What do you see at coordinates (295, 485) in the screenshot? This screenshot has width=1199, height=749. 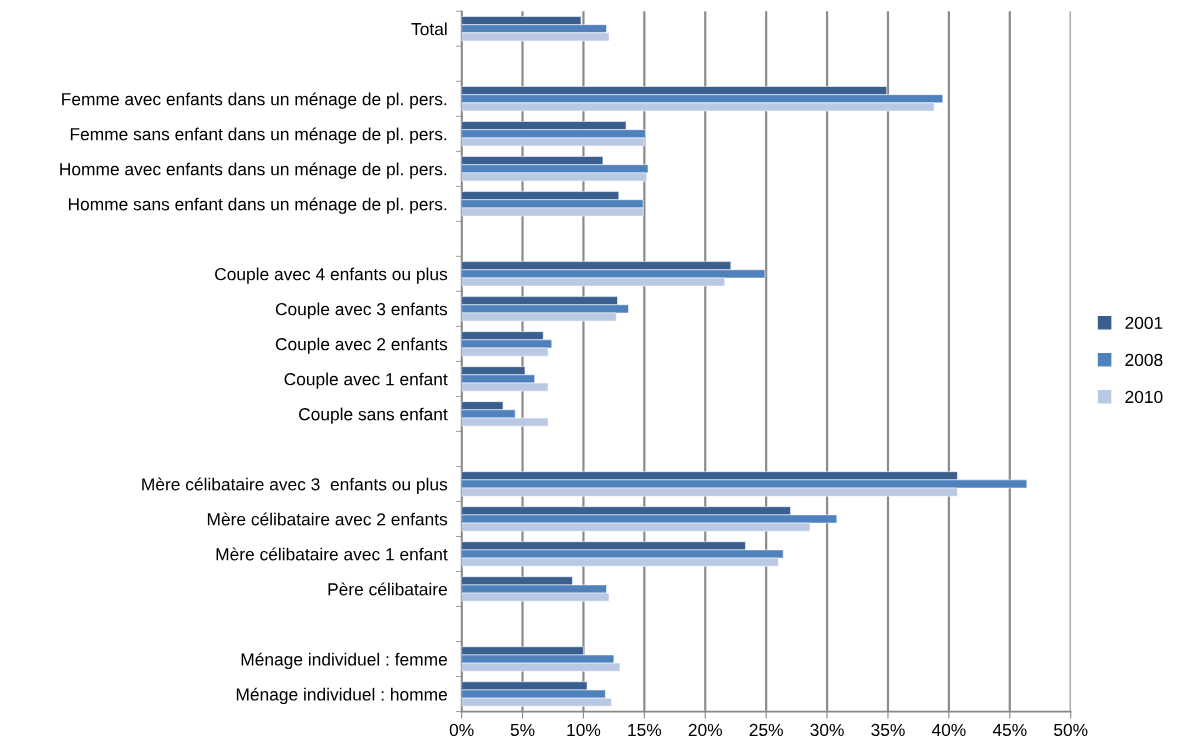 I see `y-tick-label: Mère célibataire avec 3 enfants ou plus` at bounding box center [295, 485].